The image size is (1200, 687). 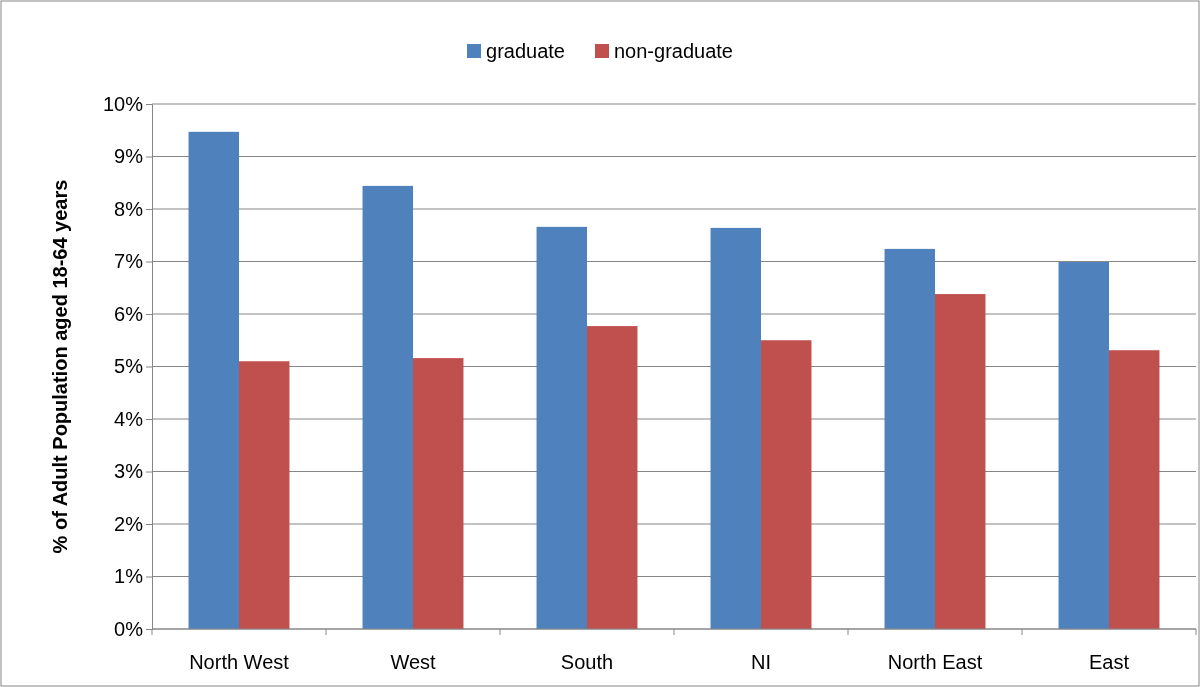 What do you see at coordinates (935, 662) in the screenshot?
I see `x-tick-label: North East` at bounding box center [935, 662].